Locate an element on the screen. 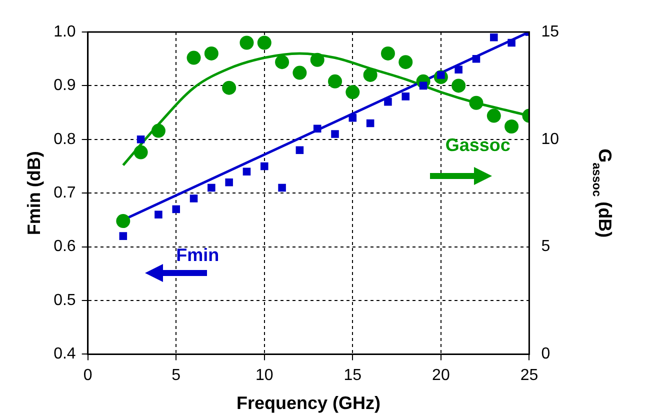 Image resolution: width=645 pixels, height=419 pixels. x-tick-label: 20 is located at coordinates (441, 375).